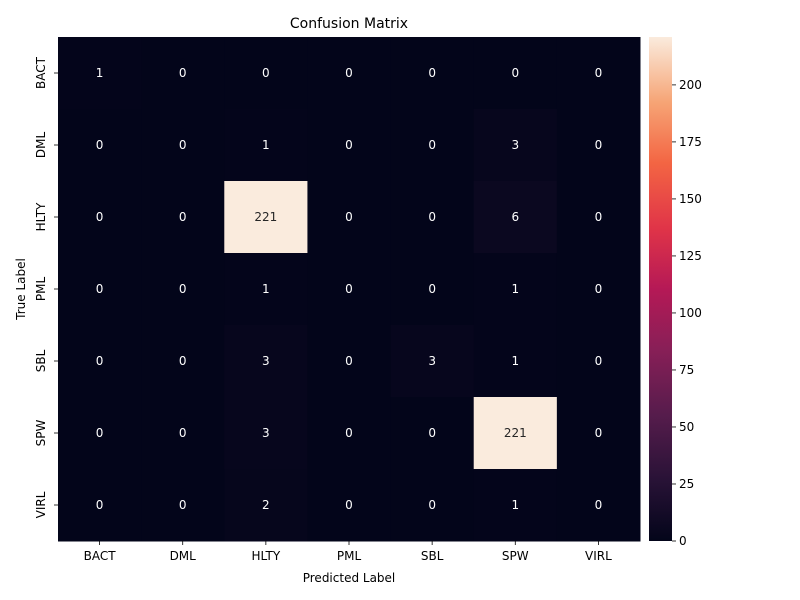  I want to click on cell-value-label: 6, so click(515, 217).